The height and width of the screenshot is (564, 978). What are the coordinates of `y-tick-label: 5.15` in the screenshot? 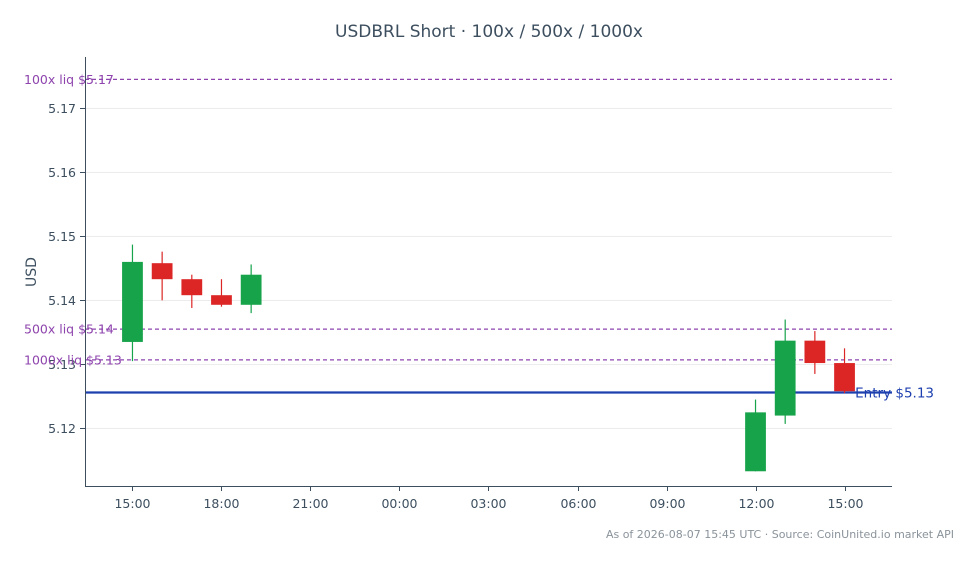 It's located at (62, 236).